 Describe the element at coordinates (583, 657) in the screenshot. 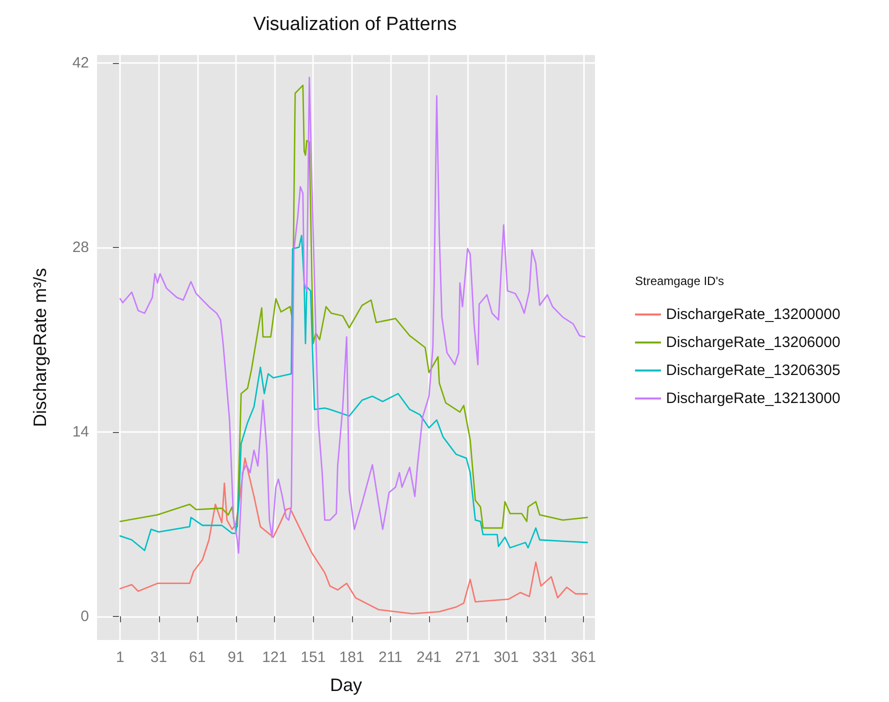

I see `x-tick-label: 361` at that location.